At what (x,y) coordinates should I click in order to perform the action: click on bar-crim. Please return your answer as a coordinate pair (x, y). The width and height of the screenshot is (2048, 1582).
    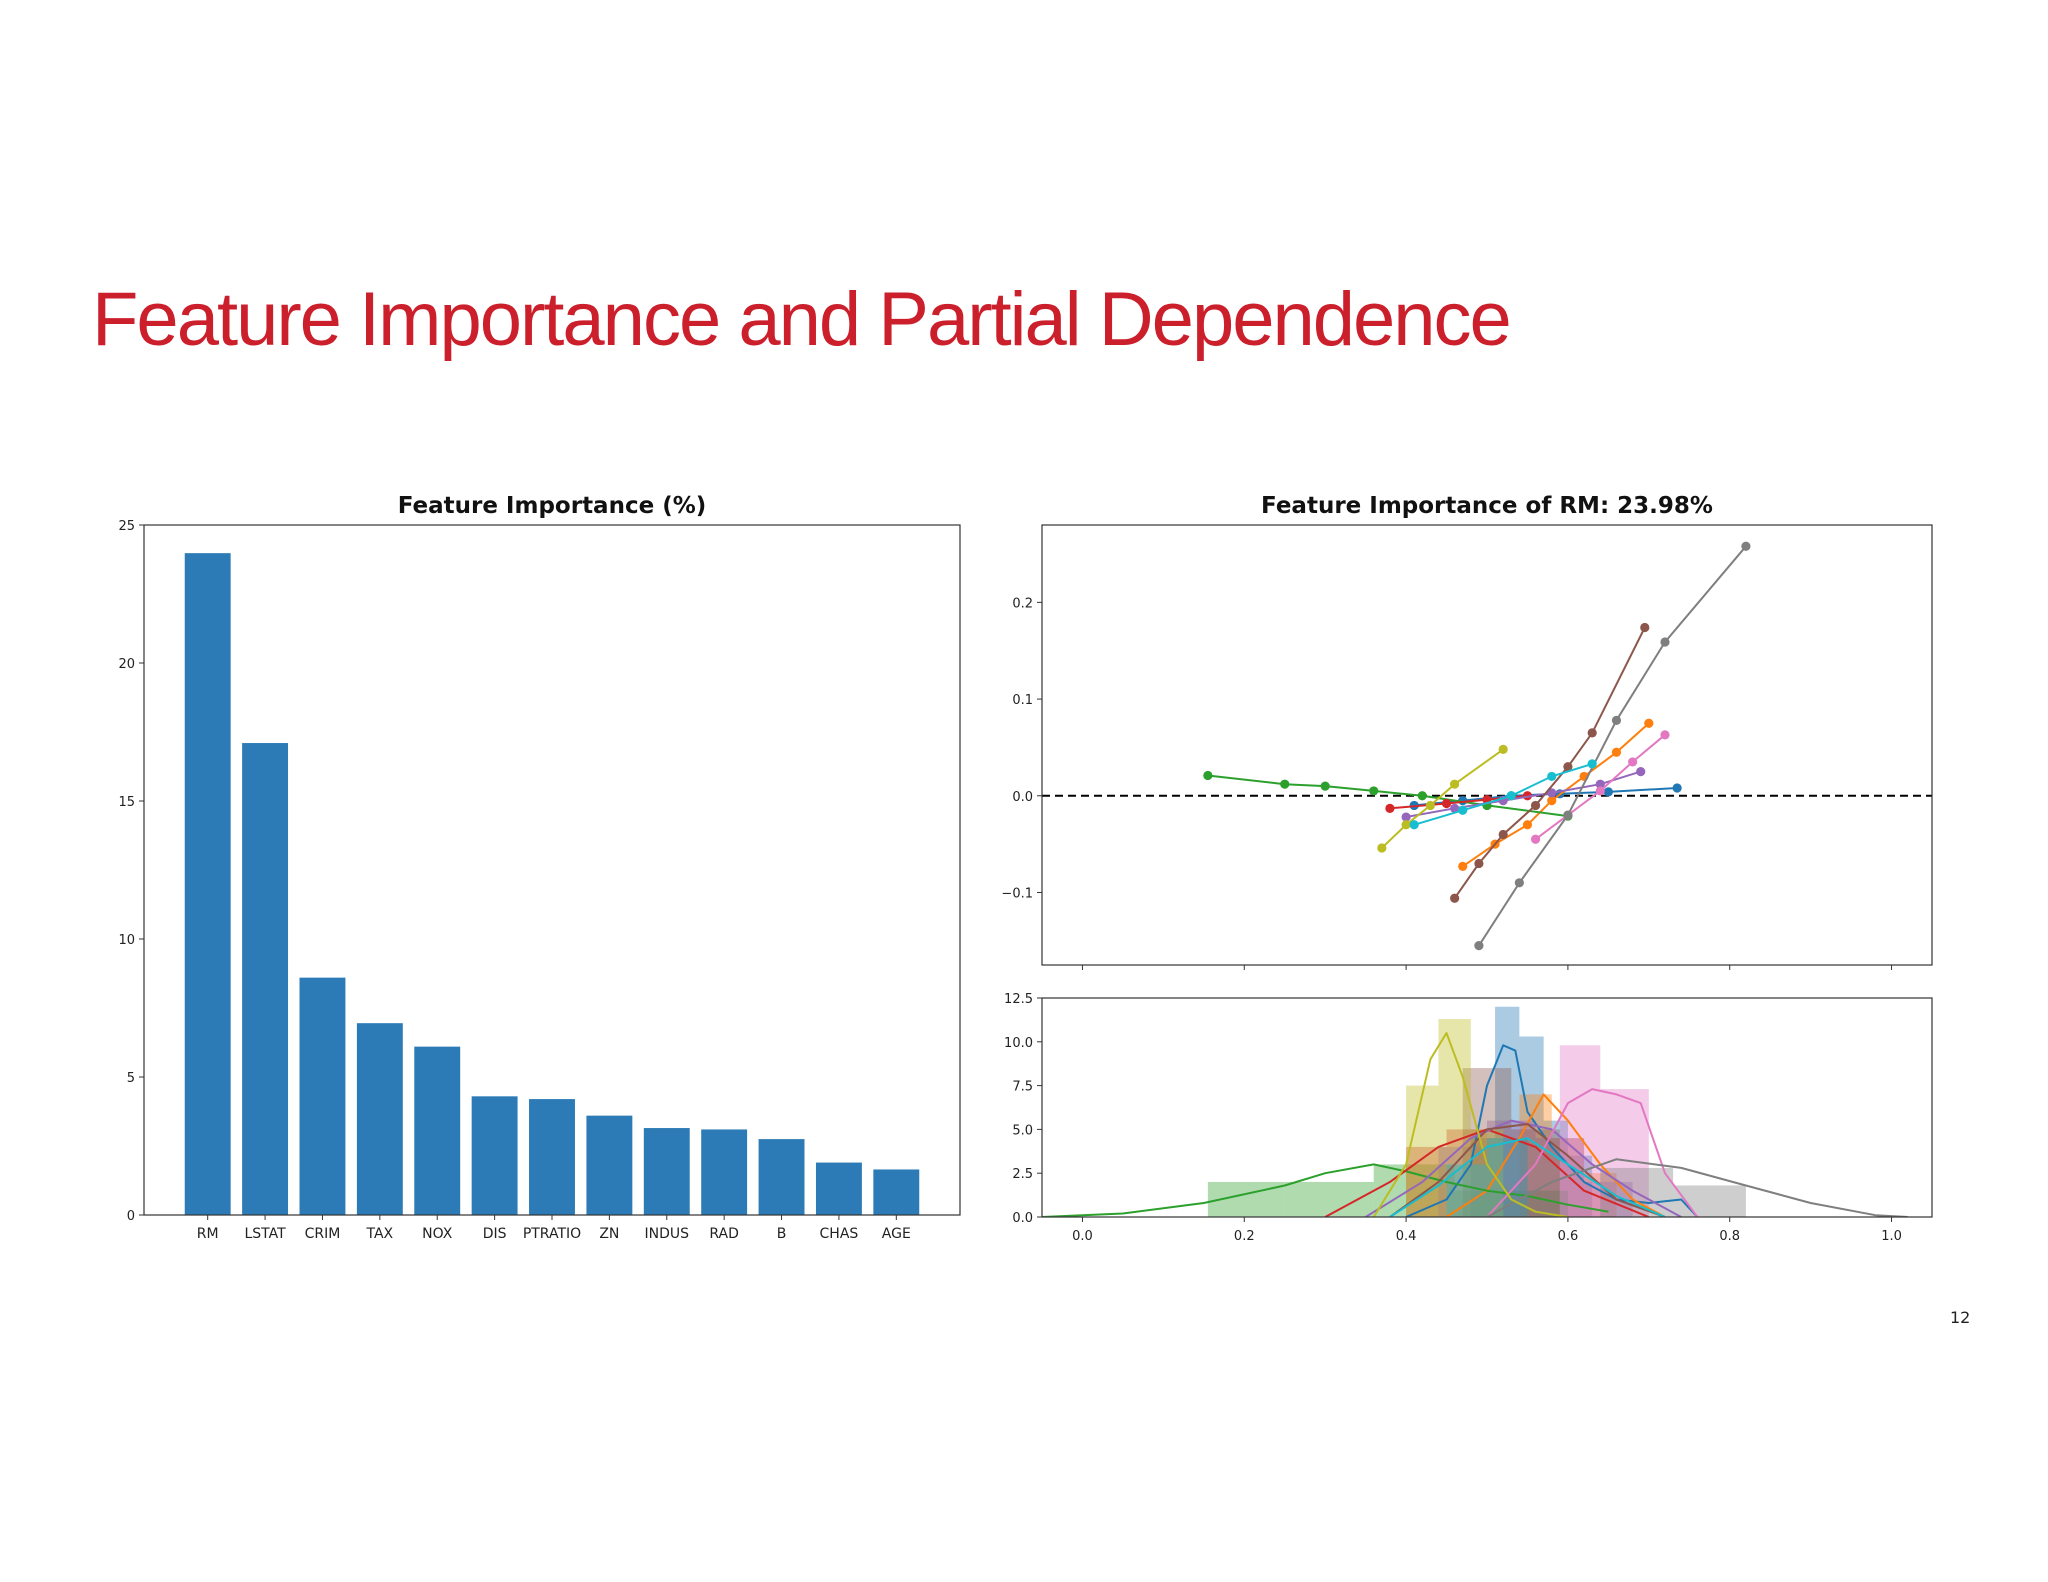
    Looking at the image, I should click on (322, 1096).